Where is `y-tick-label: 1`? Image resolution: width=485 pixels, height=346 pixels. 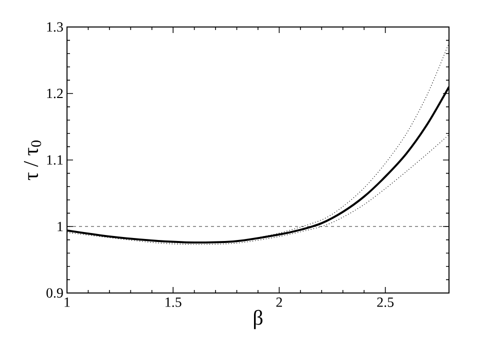
y-tick-label: 1 is located at coordinates (60, 227).